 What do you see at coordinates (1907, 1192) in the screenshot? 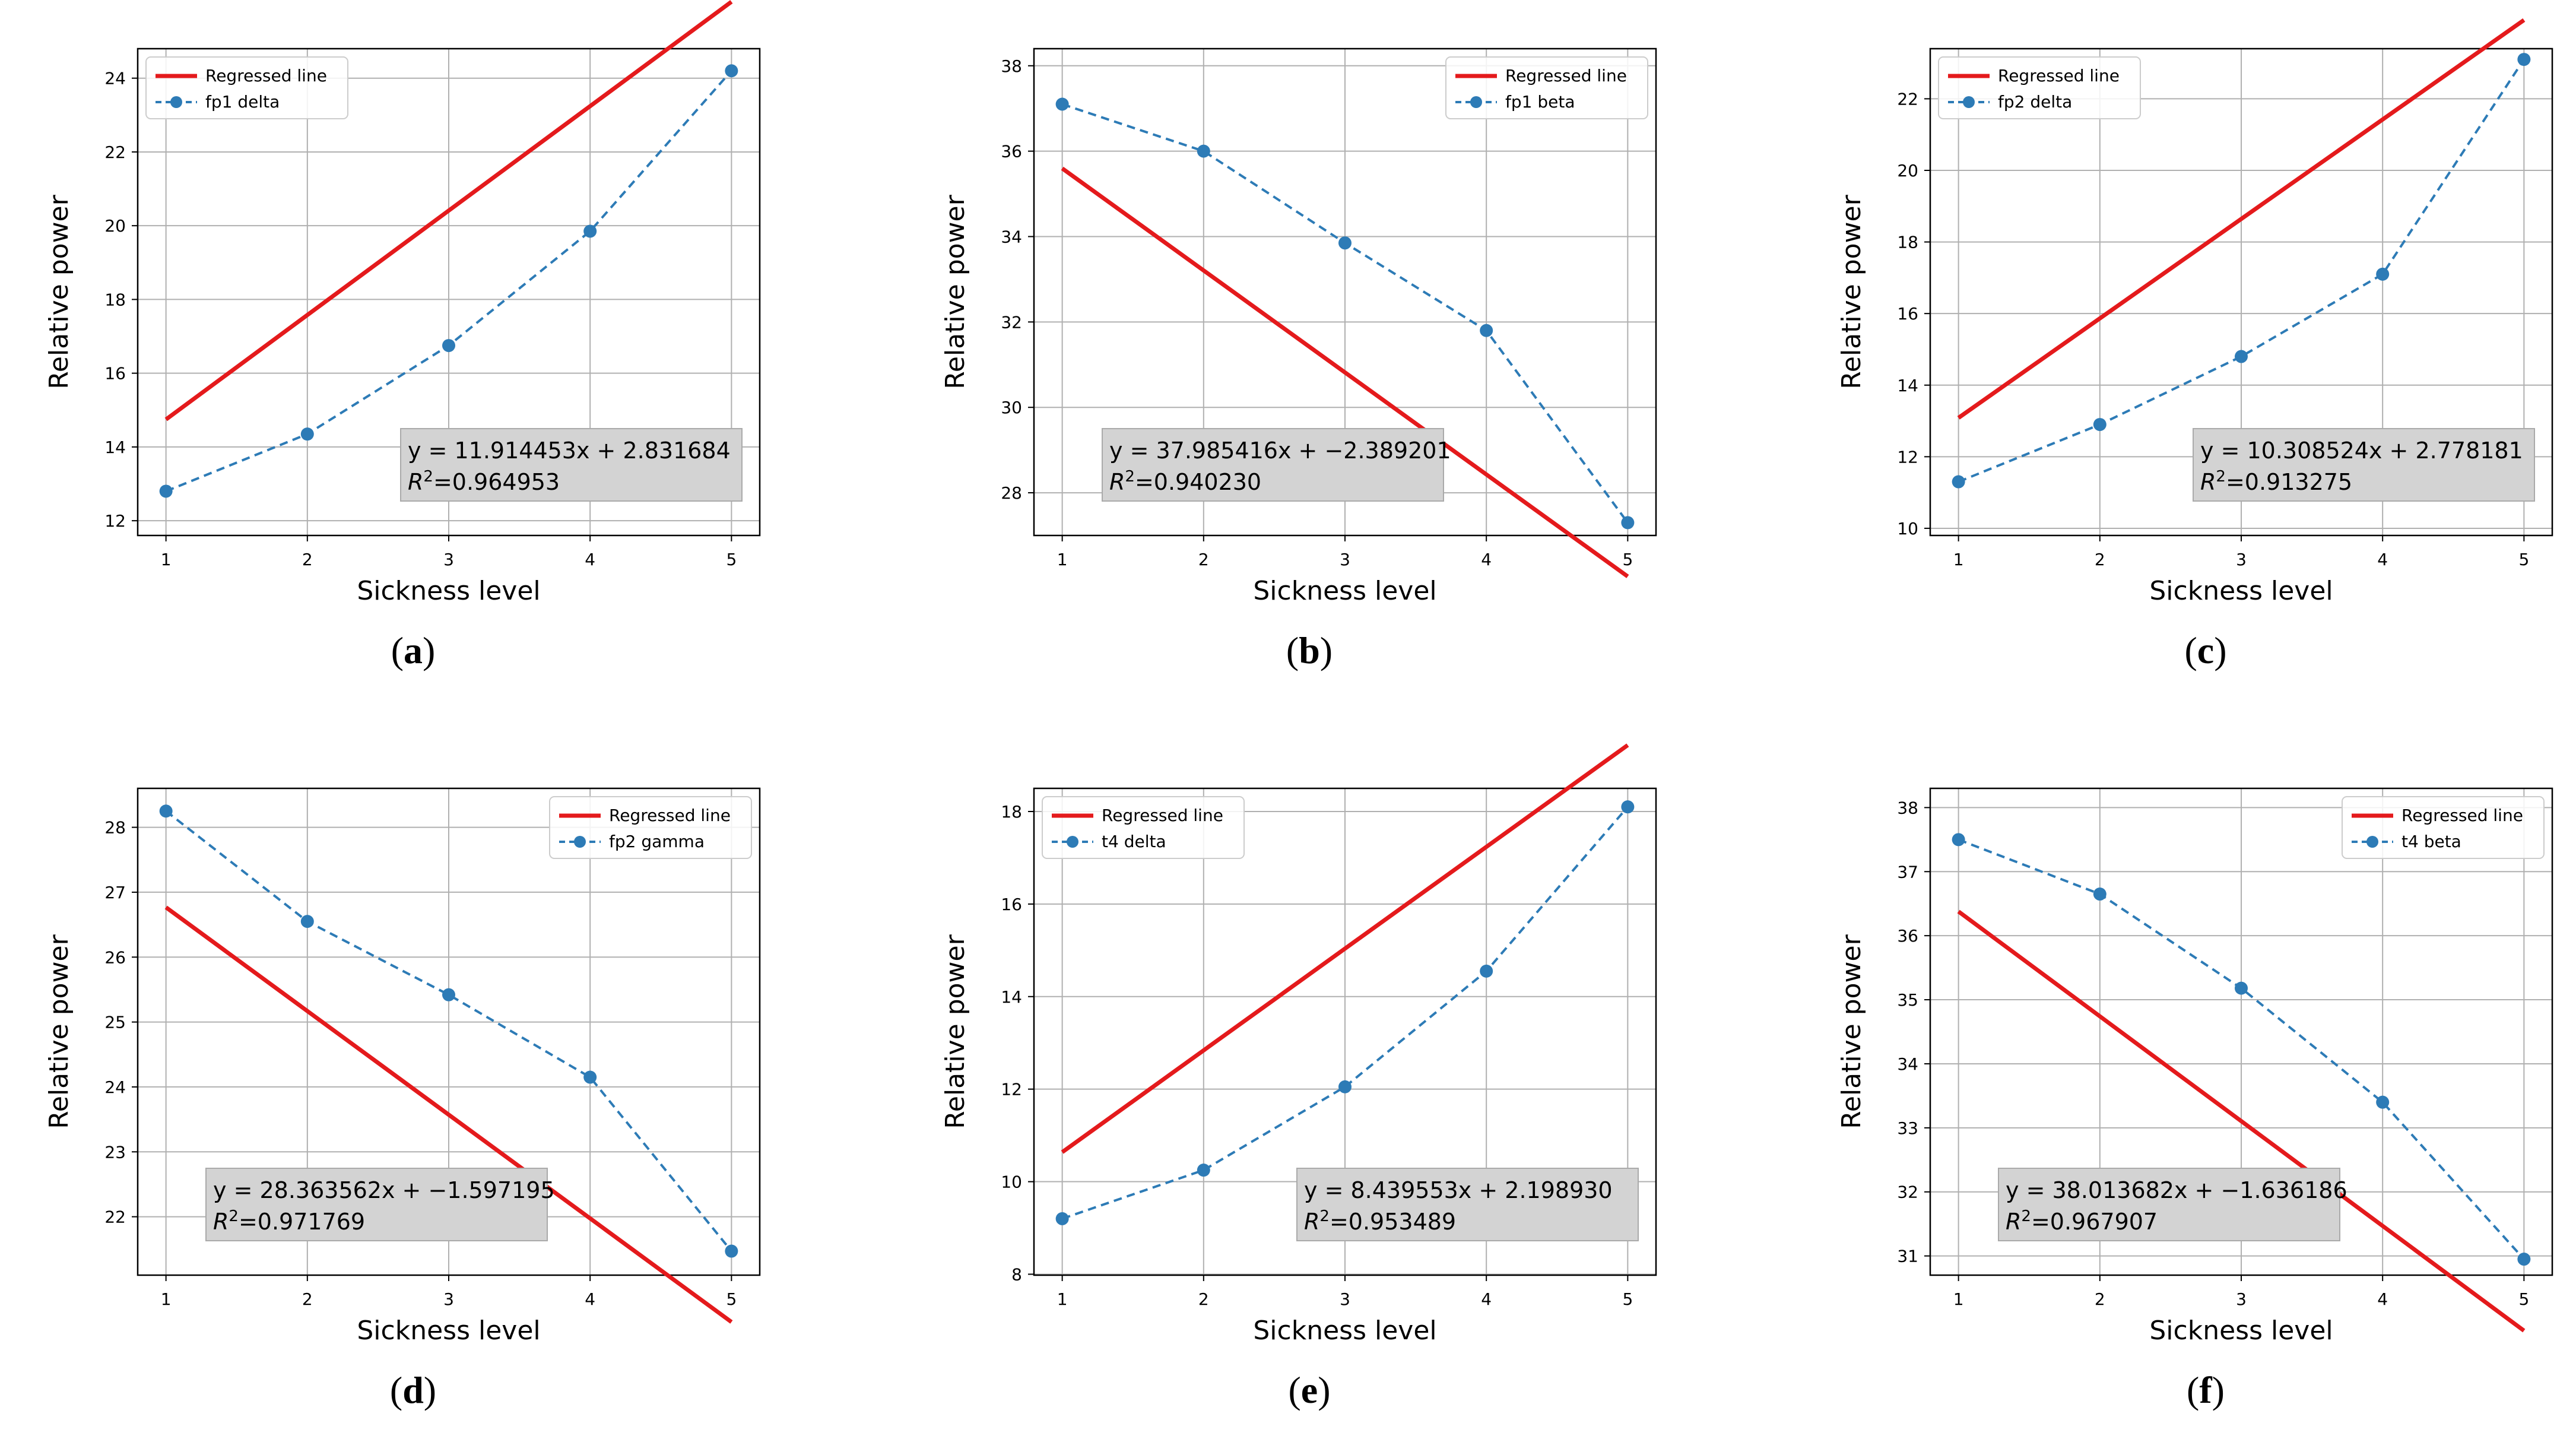
I see `y-tick-label: 32` at bounding box center [1907, 1192].